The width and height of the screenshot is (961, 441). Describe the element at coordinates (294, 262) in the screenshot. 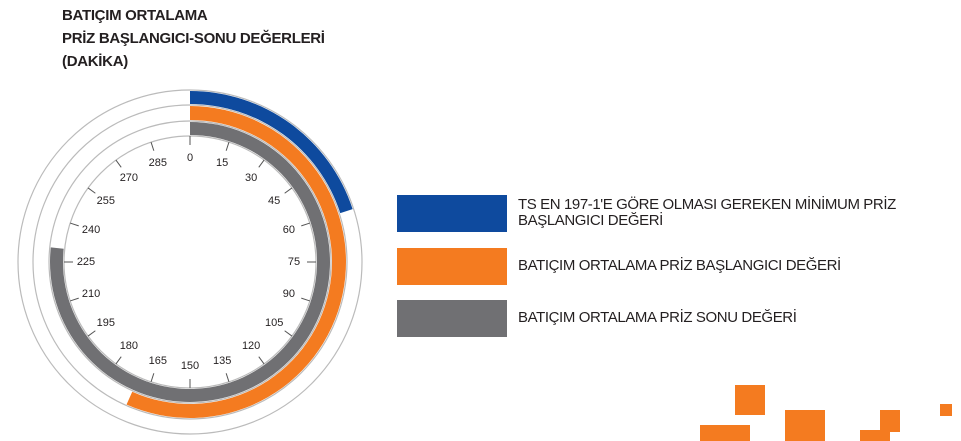

I see `tick-label: 75` at that location.